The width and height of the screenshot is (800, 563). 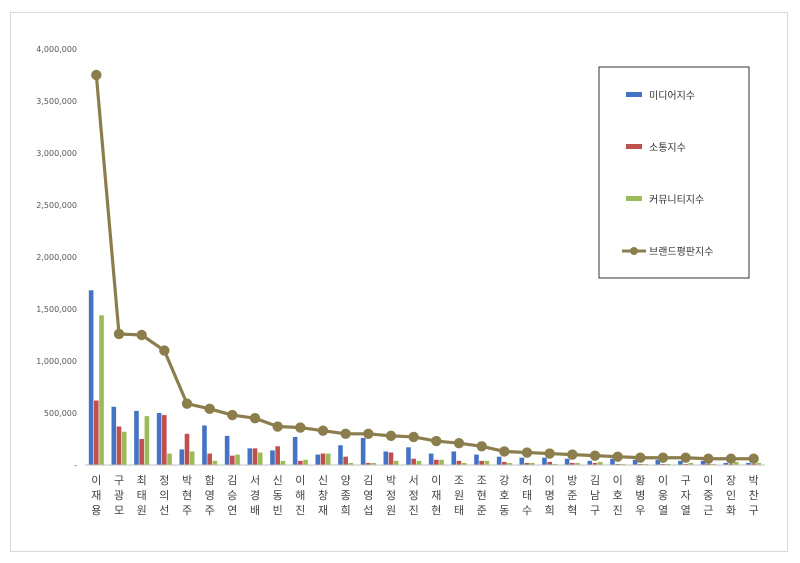 I want to click on y-tick-label: -, so click(x=75, y=465).